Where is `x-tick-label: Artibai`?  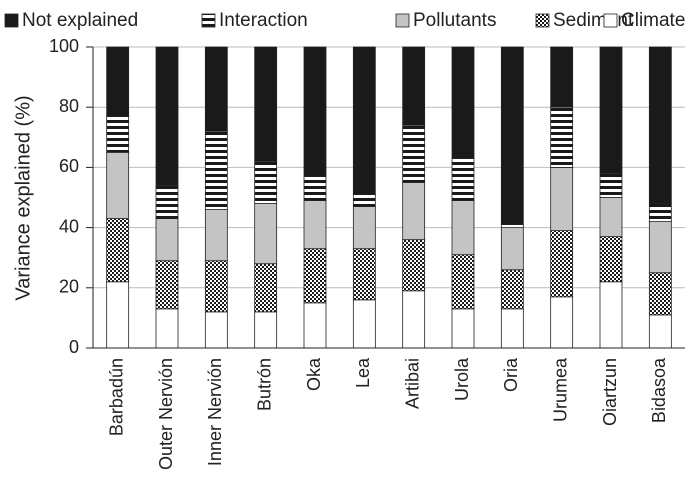
x-tick-label: Artibai is located at coordinates (412, 383).